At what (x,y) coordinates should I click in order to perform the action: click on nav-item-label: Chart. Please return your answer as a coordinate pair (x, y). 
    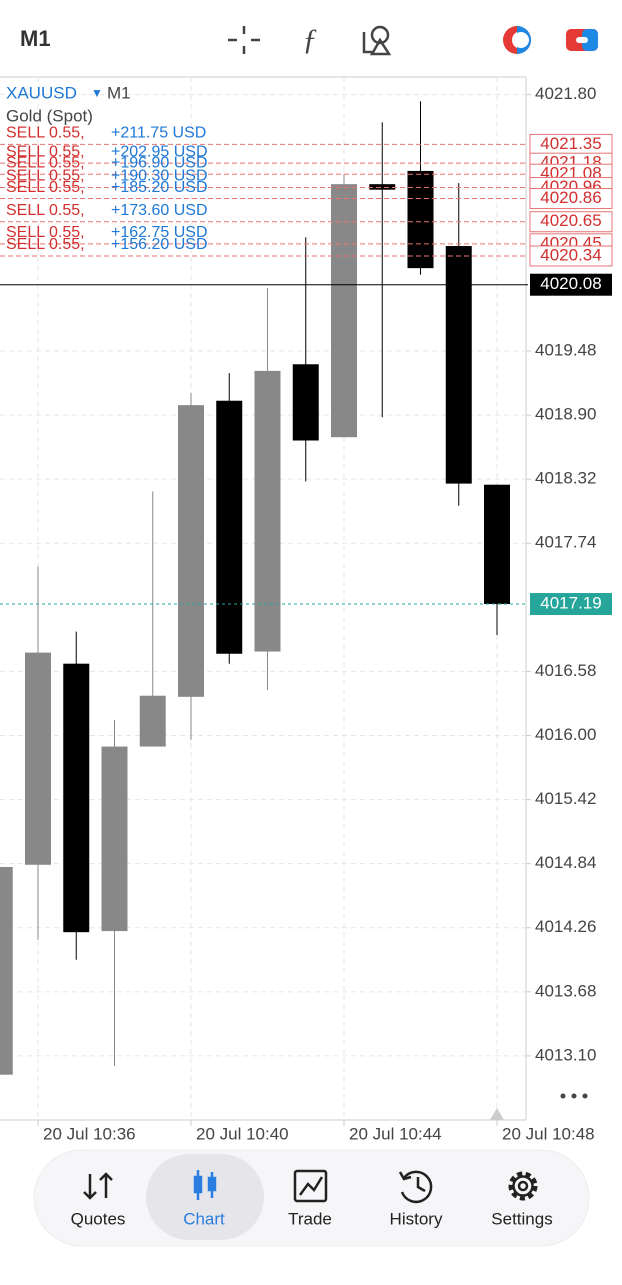
    Looking at the image, I should click on (204, 1218).